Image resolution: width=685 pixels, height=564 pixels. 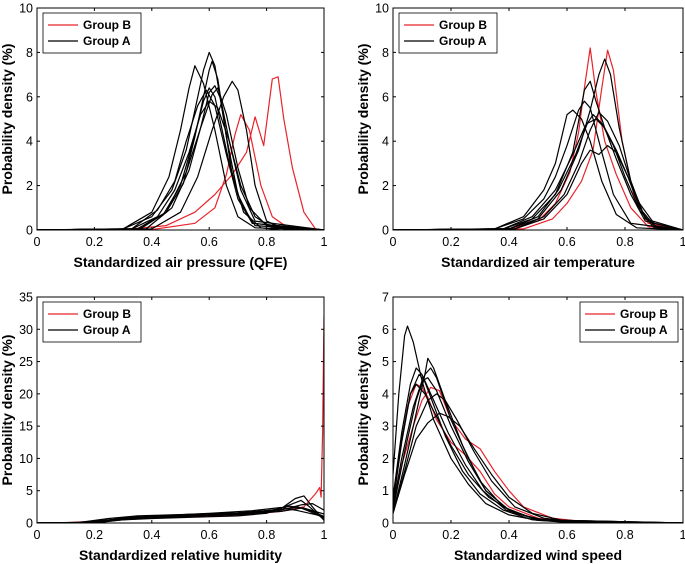 I want to click on y-tick-label: 7, so click(x=385, y=298).